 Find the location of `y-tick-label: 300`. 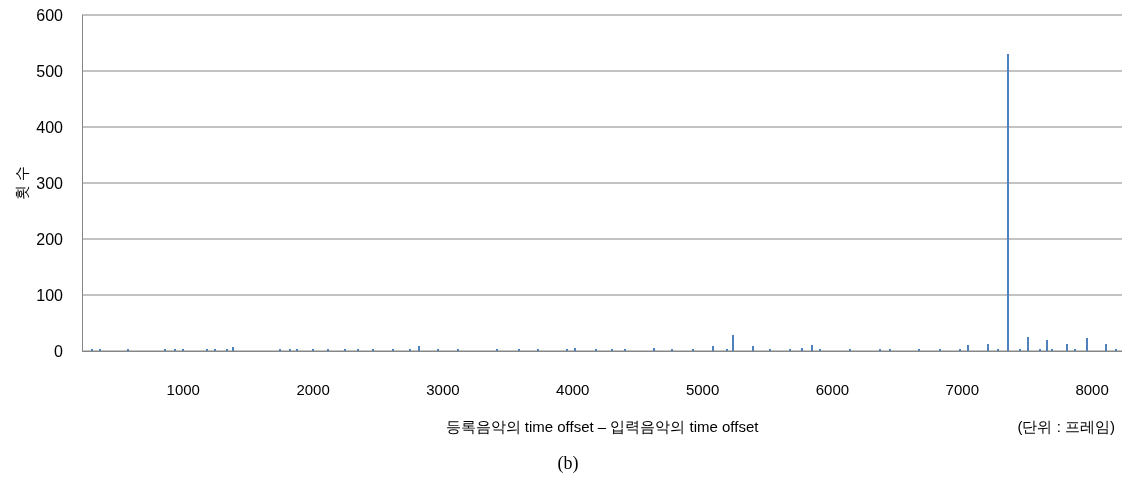

y-tick-label: 300 is located at coordinates (50, 183).